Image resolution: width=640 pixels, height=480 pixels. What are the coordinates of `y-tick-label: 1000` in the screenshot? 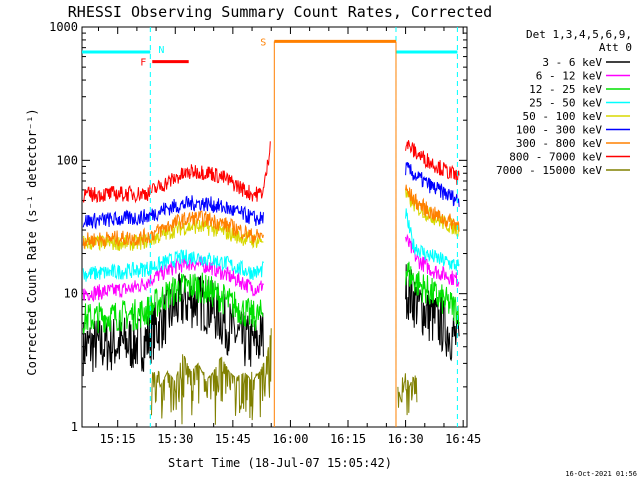 It's located at (63, 27).